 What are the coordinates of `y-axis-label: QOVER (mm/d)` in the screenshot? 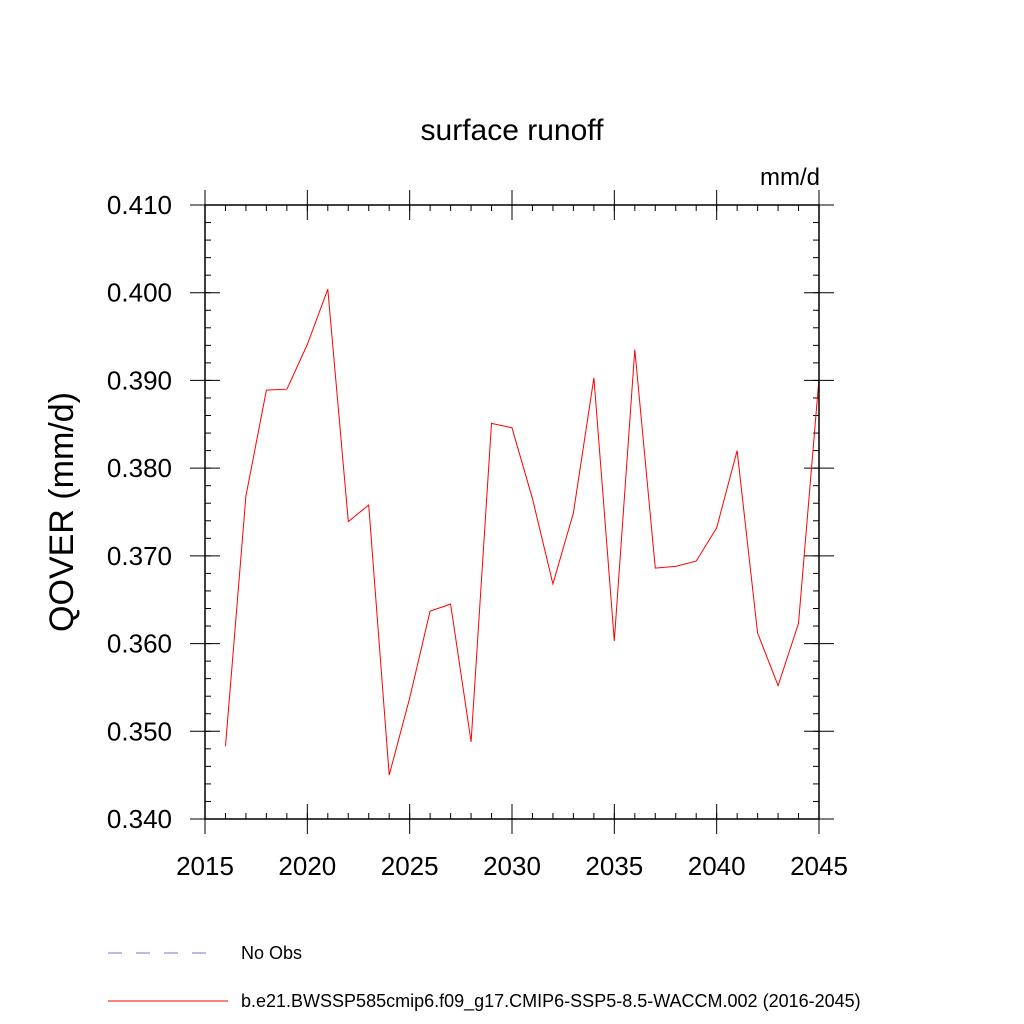 It's located at (62, 512).